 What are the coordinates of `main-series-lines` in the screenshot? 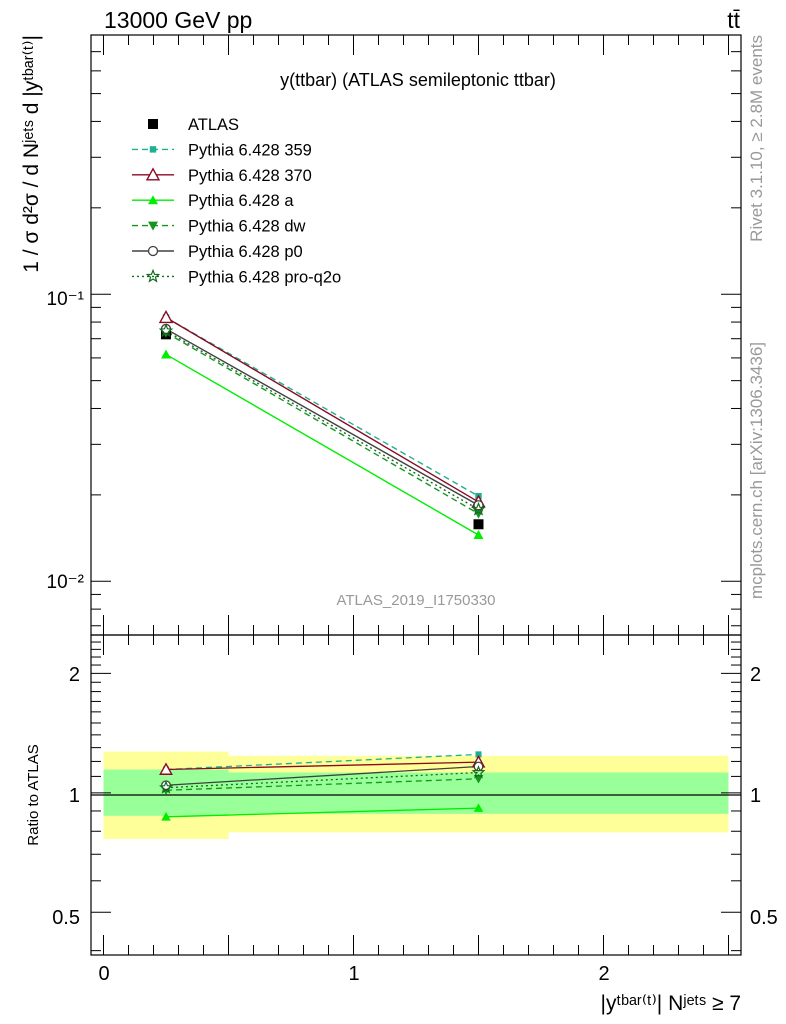 It's located at (322, 426).